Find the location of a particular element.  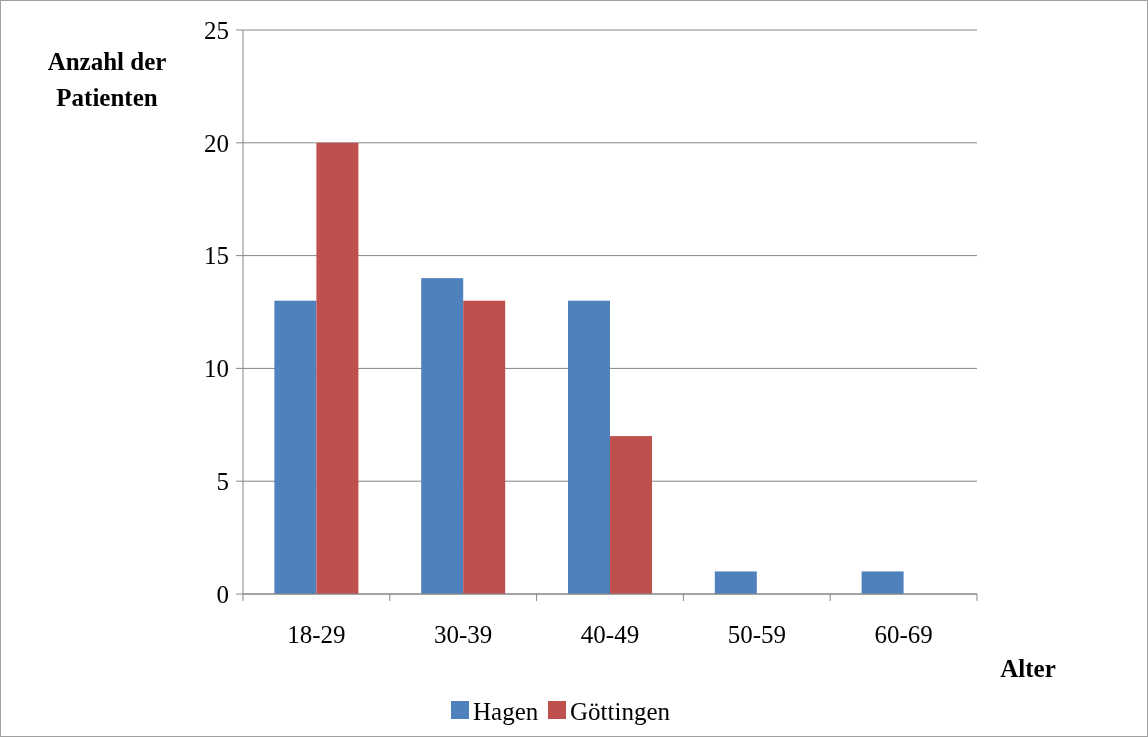

y-tick-label: 0 is located at coordinates (222, 594).